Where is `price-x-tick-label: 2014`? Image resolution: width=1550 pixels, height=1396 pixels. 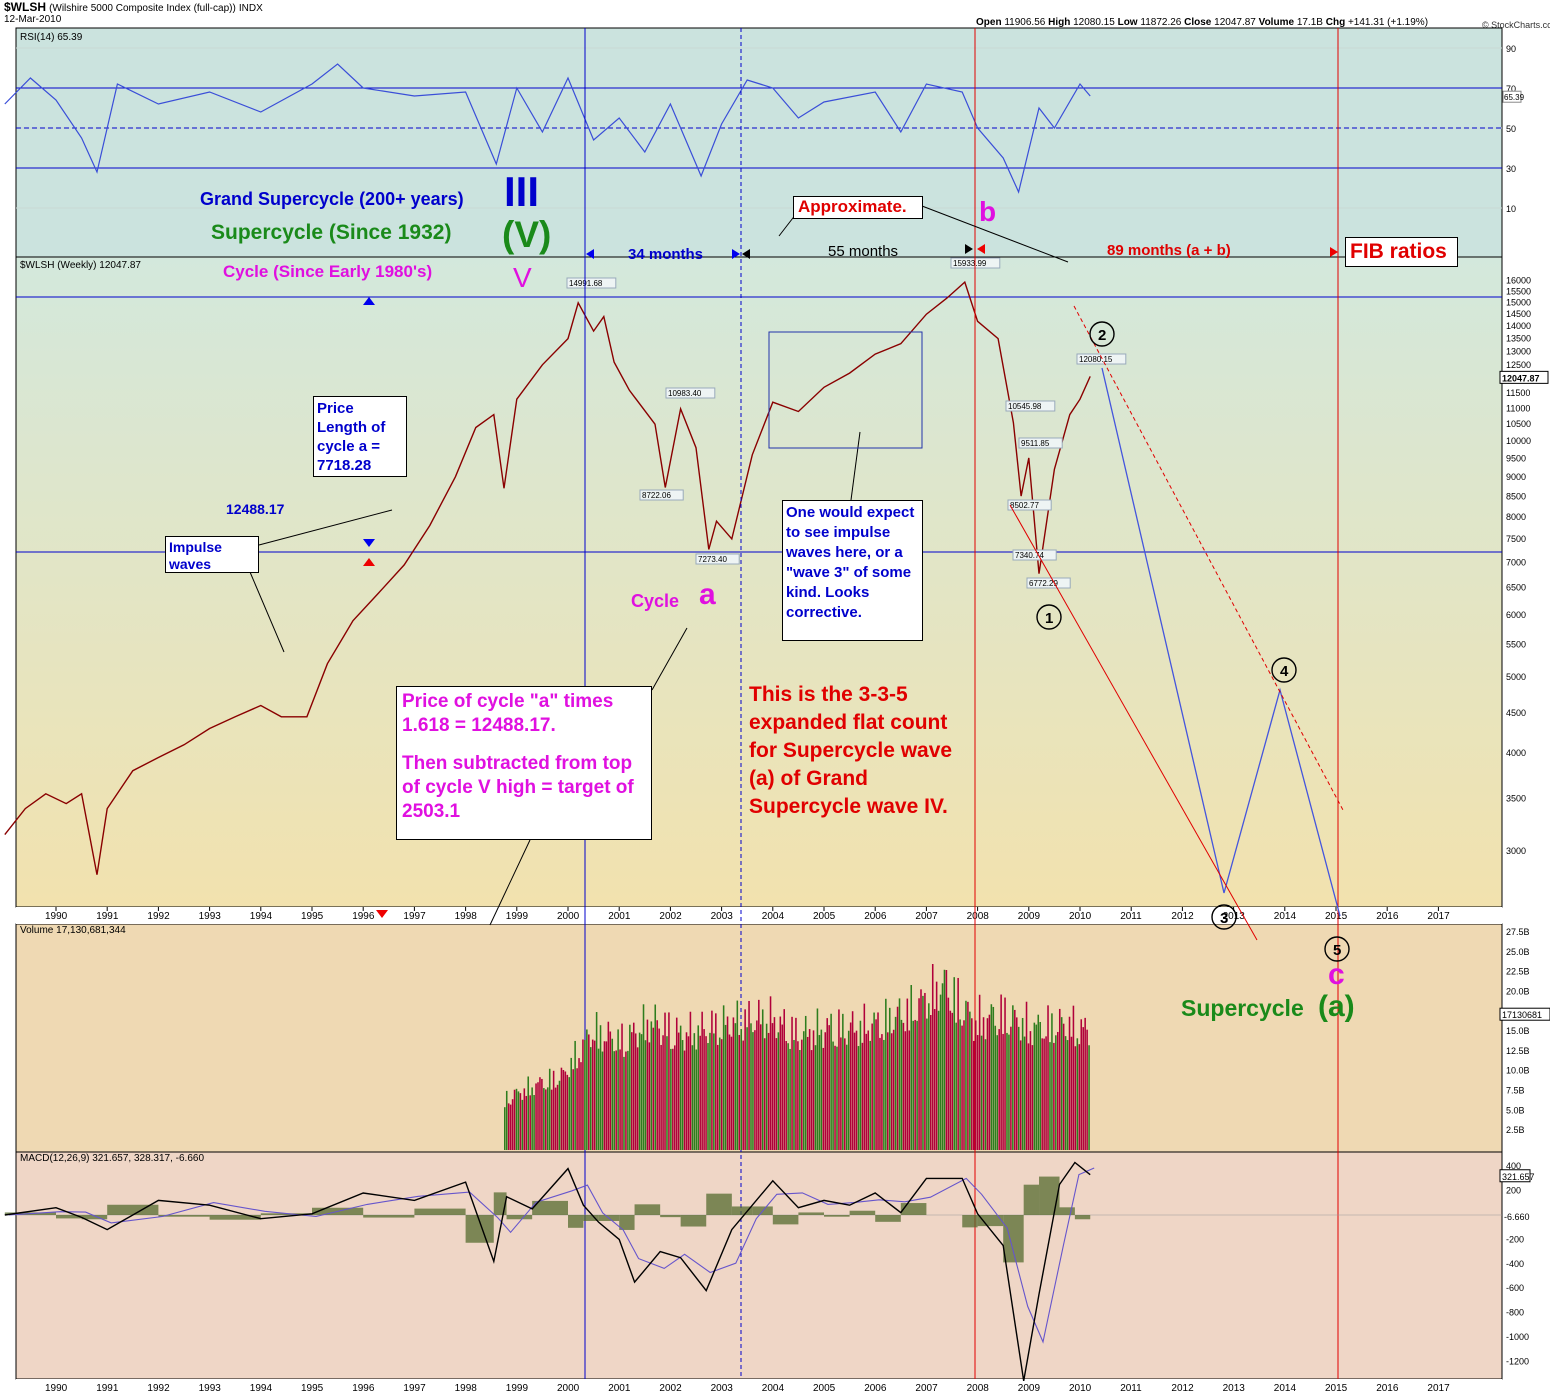
price-x-tick-label: 2014 is located at coordinates (1285, 916).